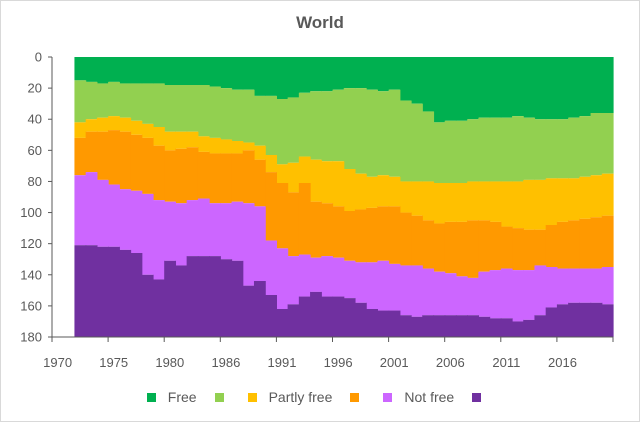 This screenshot has width=640, height=422. What do you see at coordinates (182, 397) in the screenshot?
I see `legend-label: Free` at bounding box center [182, 397].